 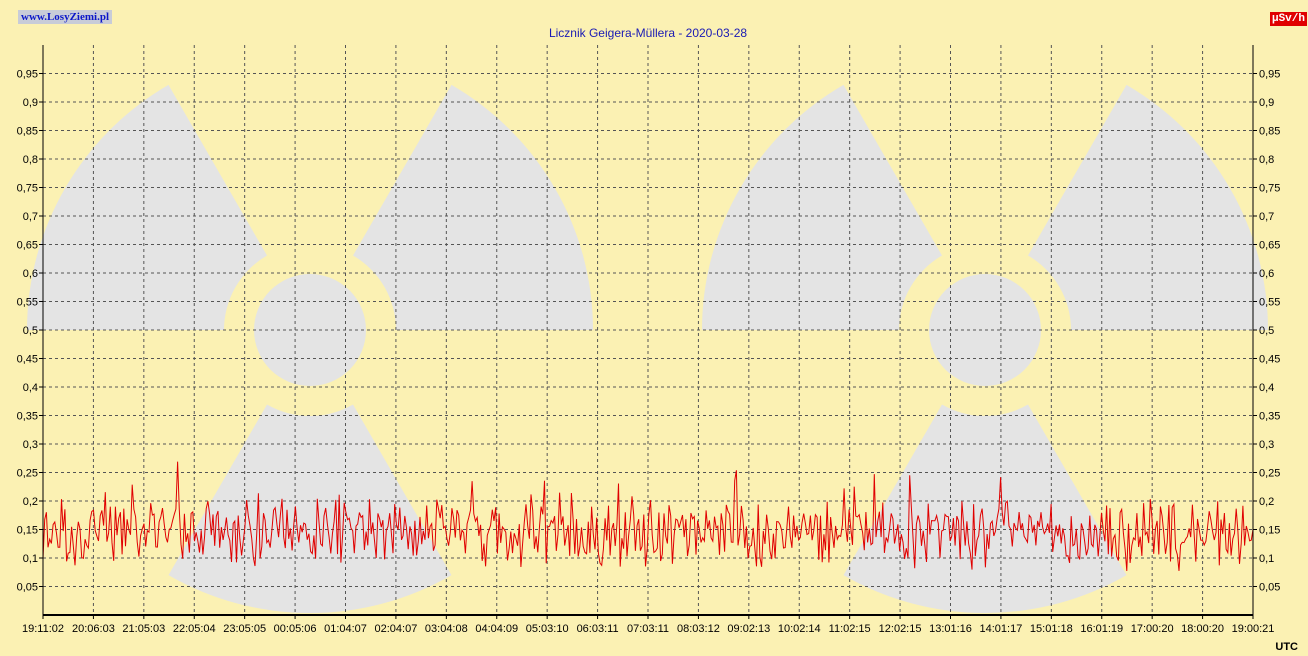 What do you see at coordinates (698, 629) in the screenshot?
I see `x-tick-label: 08:03:12` at bounding box center [698, 629].